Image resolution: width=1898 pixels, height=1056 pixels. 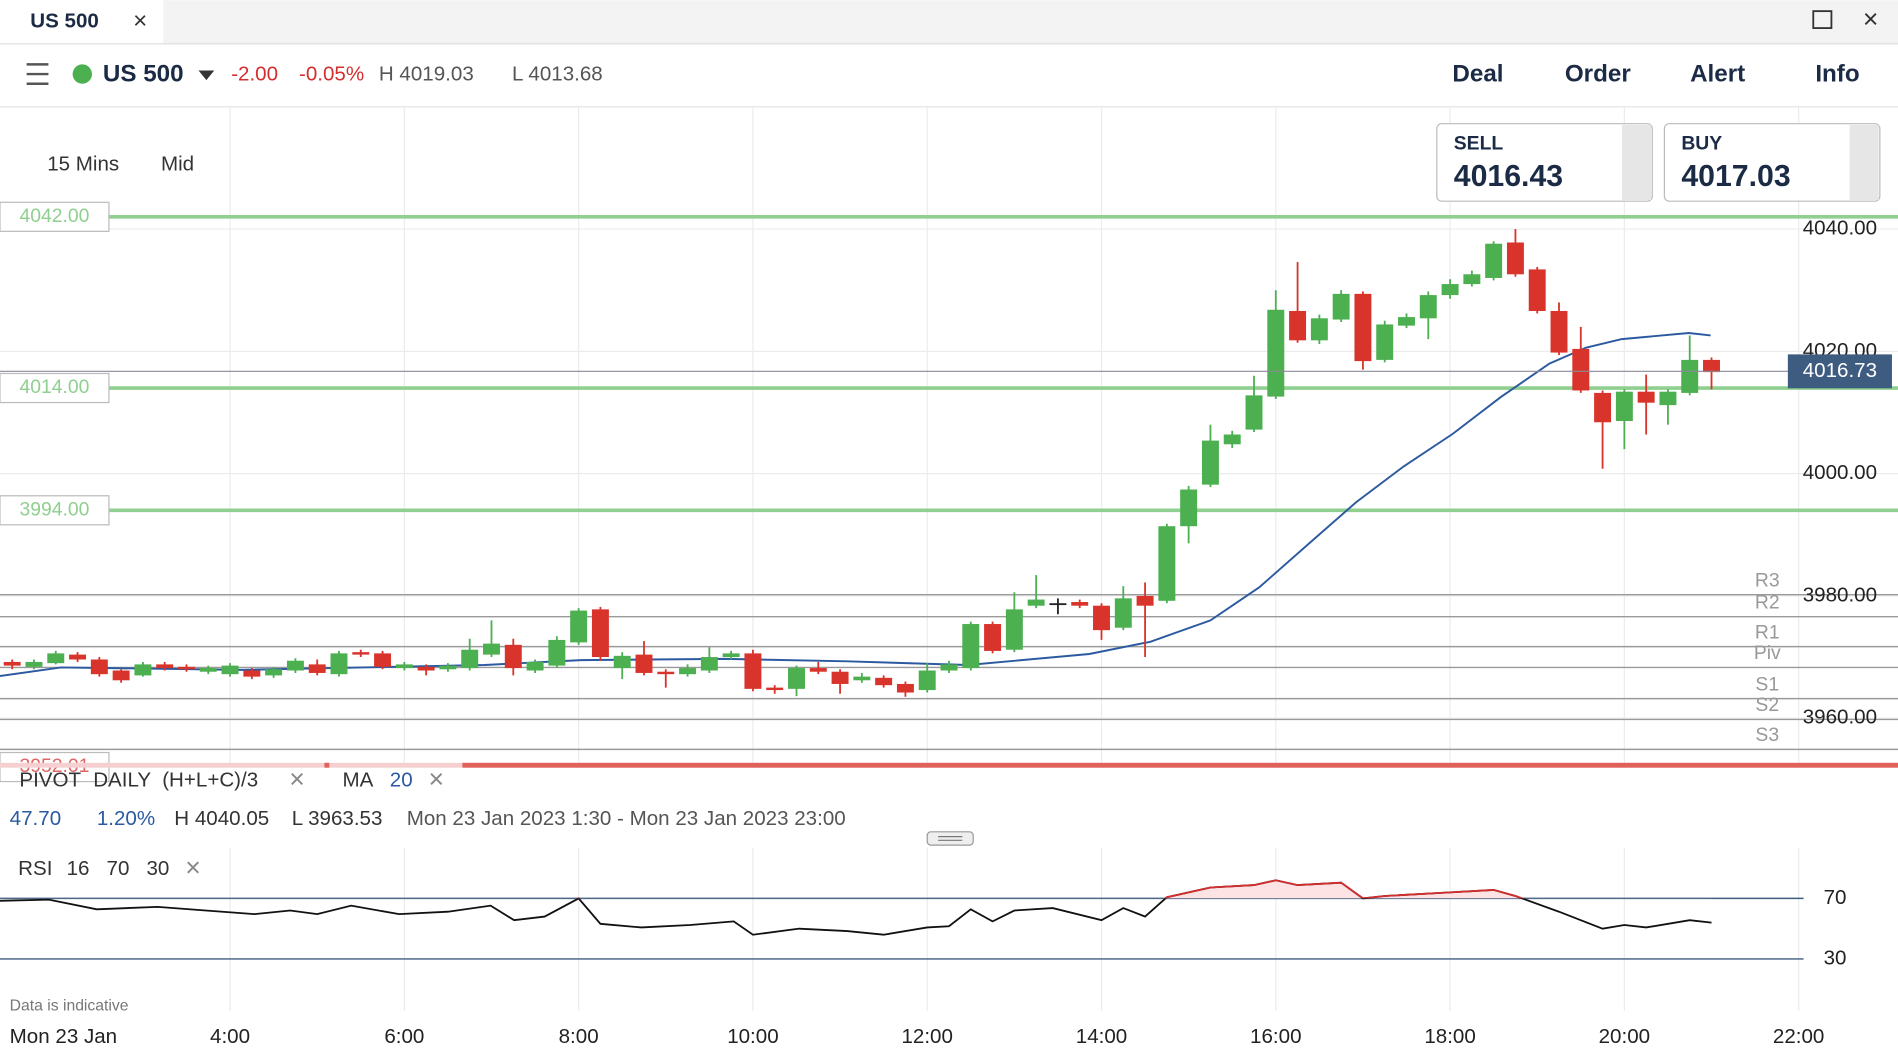 What do you see at coordinates (557, 74) in the screenshot?
I see `day-low: L 4013.68` at bounding box center [557, 74].